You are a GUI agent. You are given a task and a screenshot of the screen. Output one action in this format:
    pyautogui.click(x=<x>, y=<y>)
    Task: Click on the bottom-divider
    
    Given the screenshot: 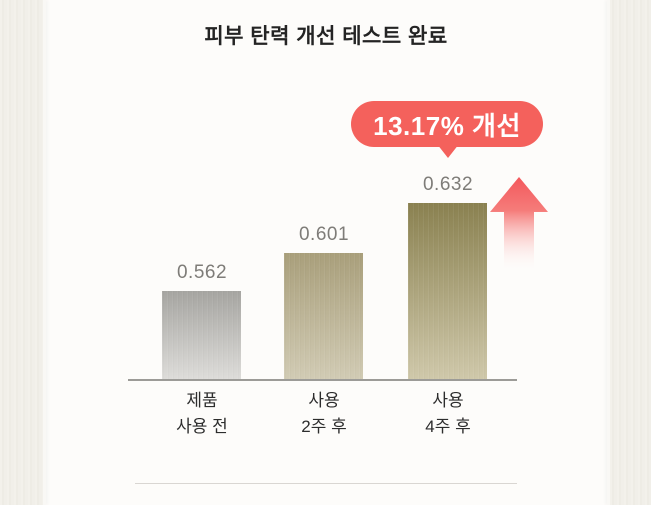 What is the action you would take?
    pyautogui.click(x=326, y=483)
    